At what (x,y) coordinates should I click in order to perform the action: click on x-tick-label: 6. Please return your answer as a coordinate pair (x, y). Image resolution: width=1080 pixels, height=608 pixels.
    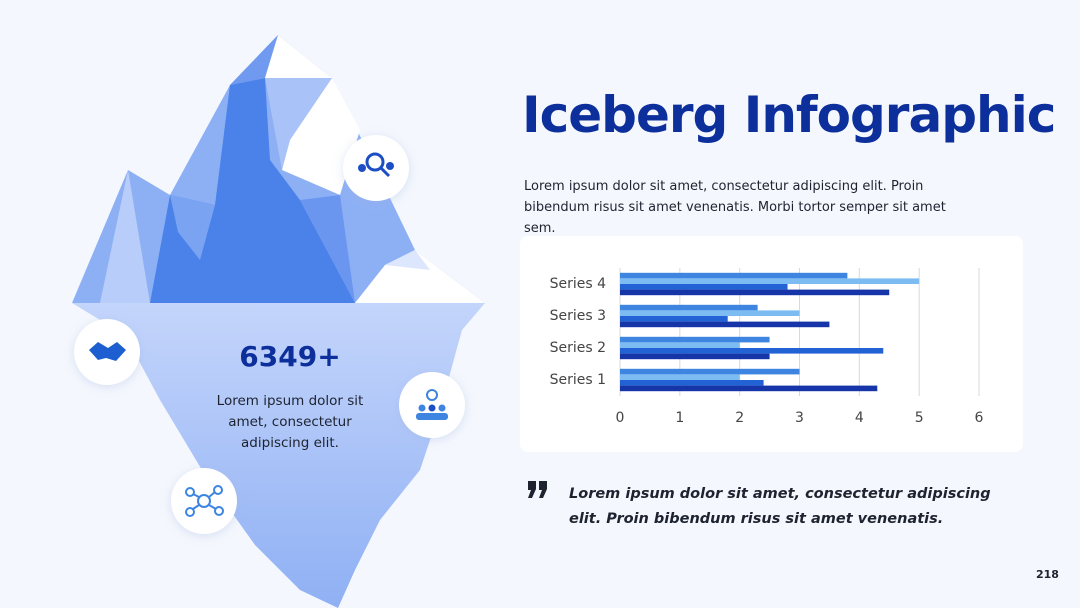
    Looking at the image, I should click on (979, 418).